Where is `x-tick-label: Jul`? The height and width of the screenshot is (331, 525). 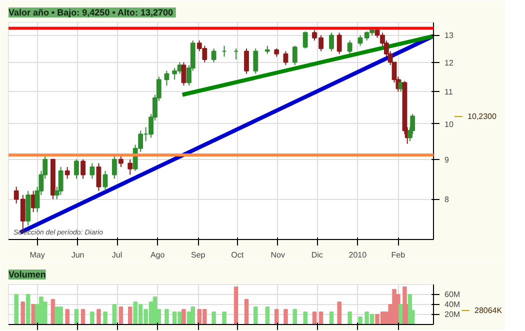
x-tick-label: Jul is located at coordinates (117, 255).